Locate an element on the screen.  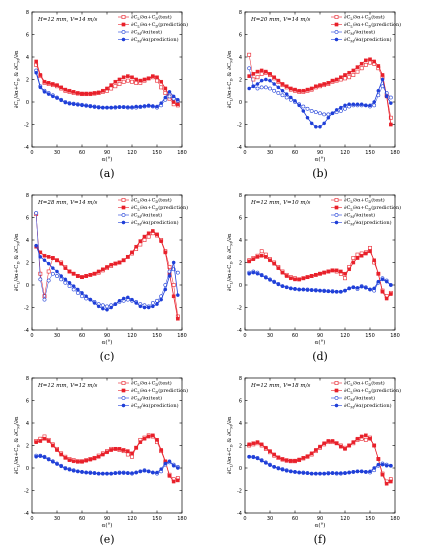
x-tick-label: 120 is located at coordinates (345, 519).